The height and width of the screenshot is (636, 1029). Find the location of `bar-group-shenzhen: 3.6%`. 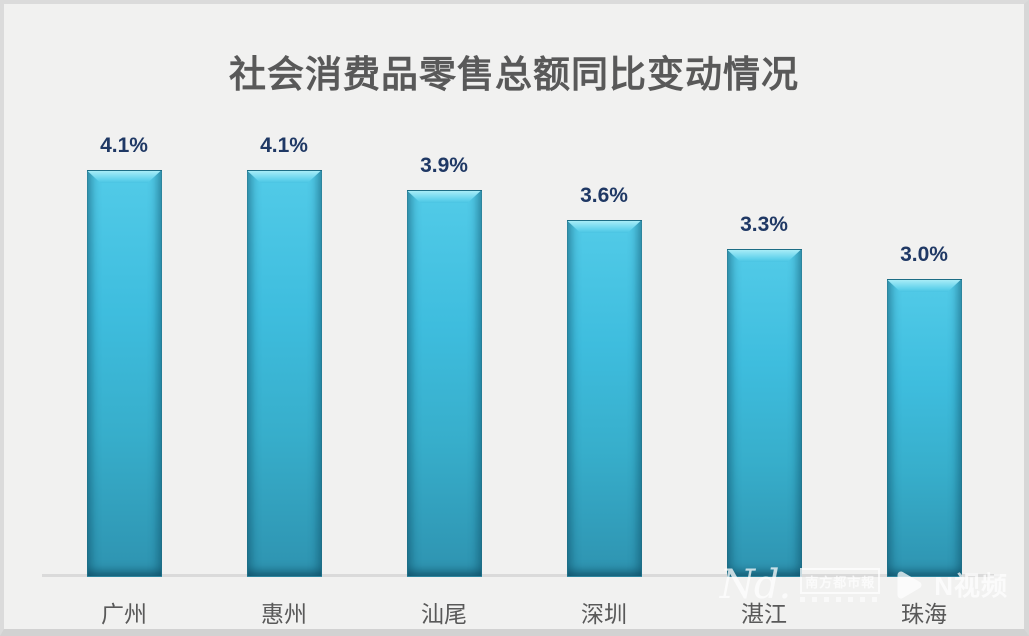

bar-group-shenzhen: 3.6% is located at coordinates (604, 380).